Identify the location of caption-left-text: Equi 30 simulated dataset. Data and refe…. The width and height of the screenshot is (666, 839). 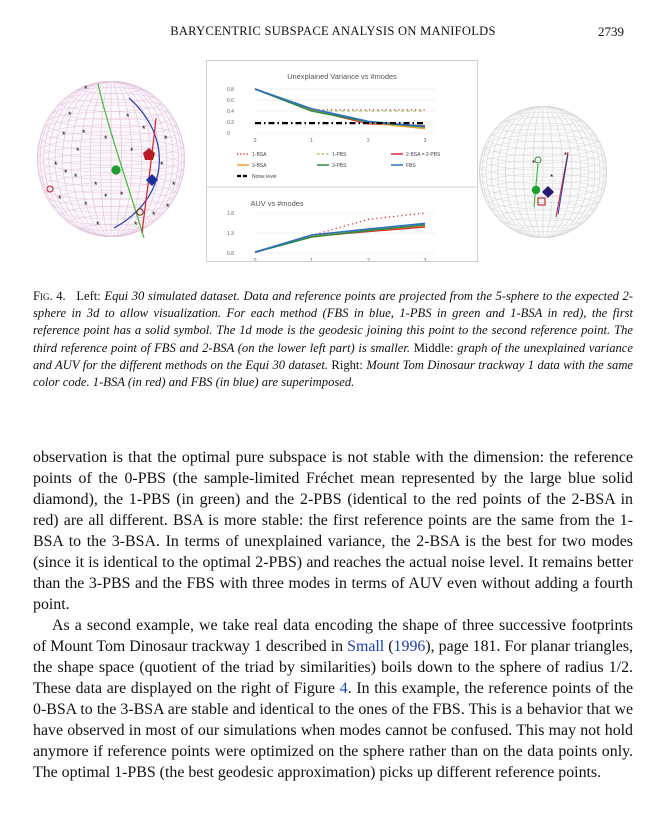
(333, 322).